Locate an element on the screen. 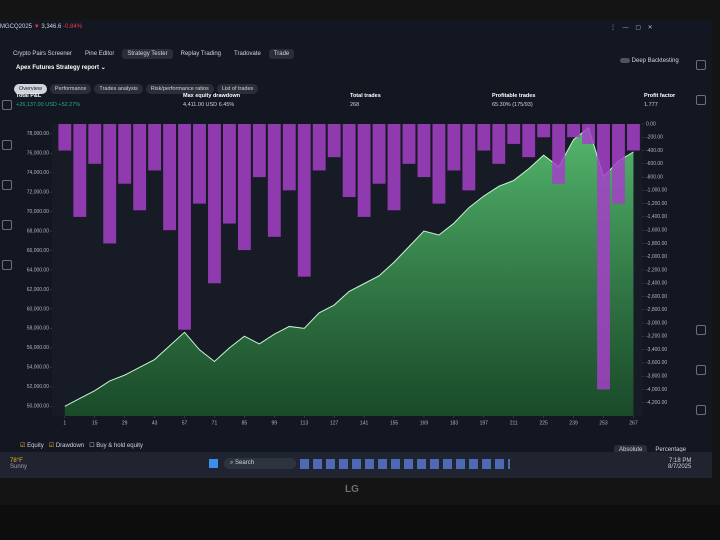  x-tick-label: 1 is located at coordinates (64, 423).